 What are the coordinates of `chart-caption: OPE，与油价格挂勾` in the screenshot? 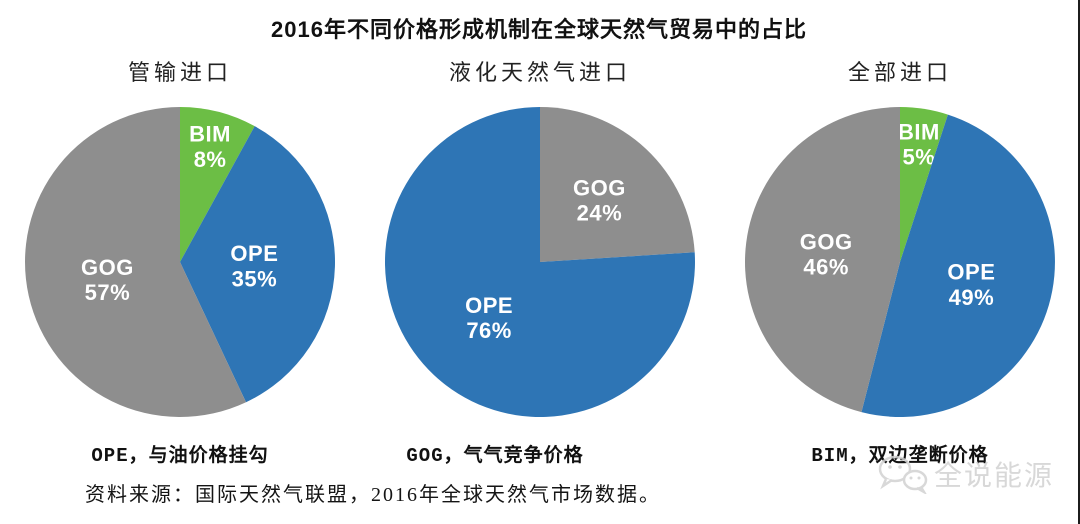 It's located at (180, 456).